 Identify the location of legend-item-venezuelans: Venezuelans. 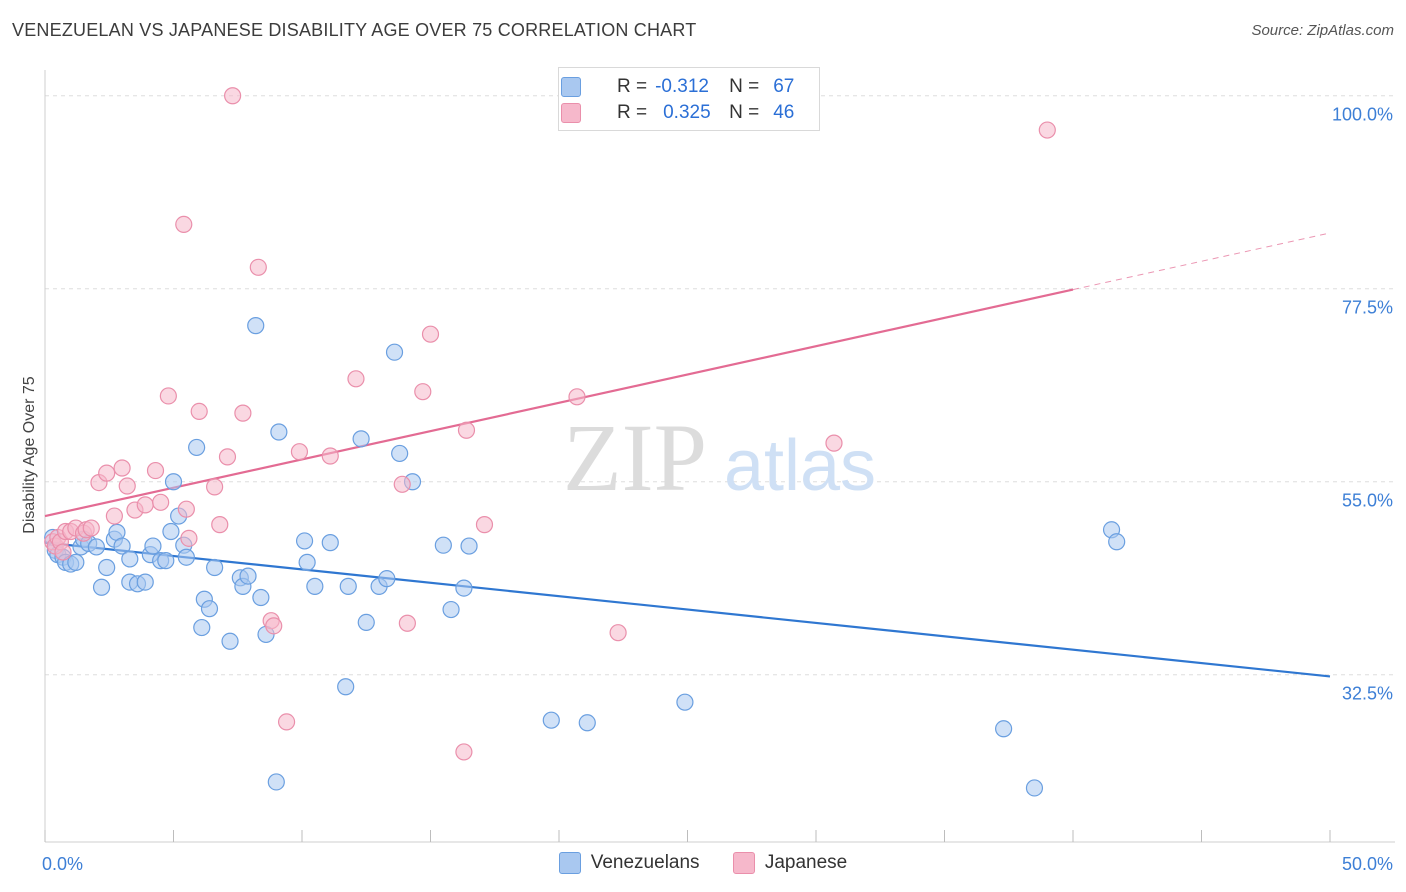
(629, 863).